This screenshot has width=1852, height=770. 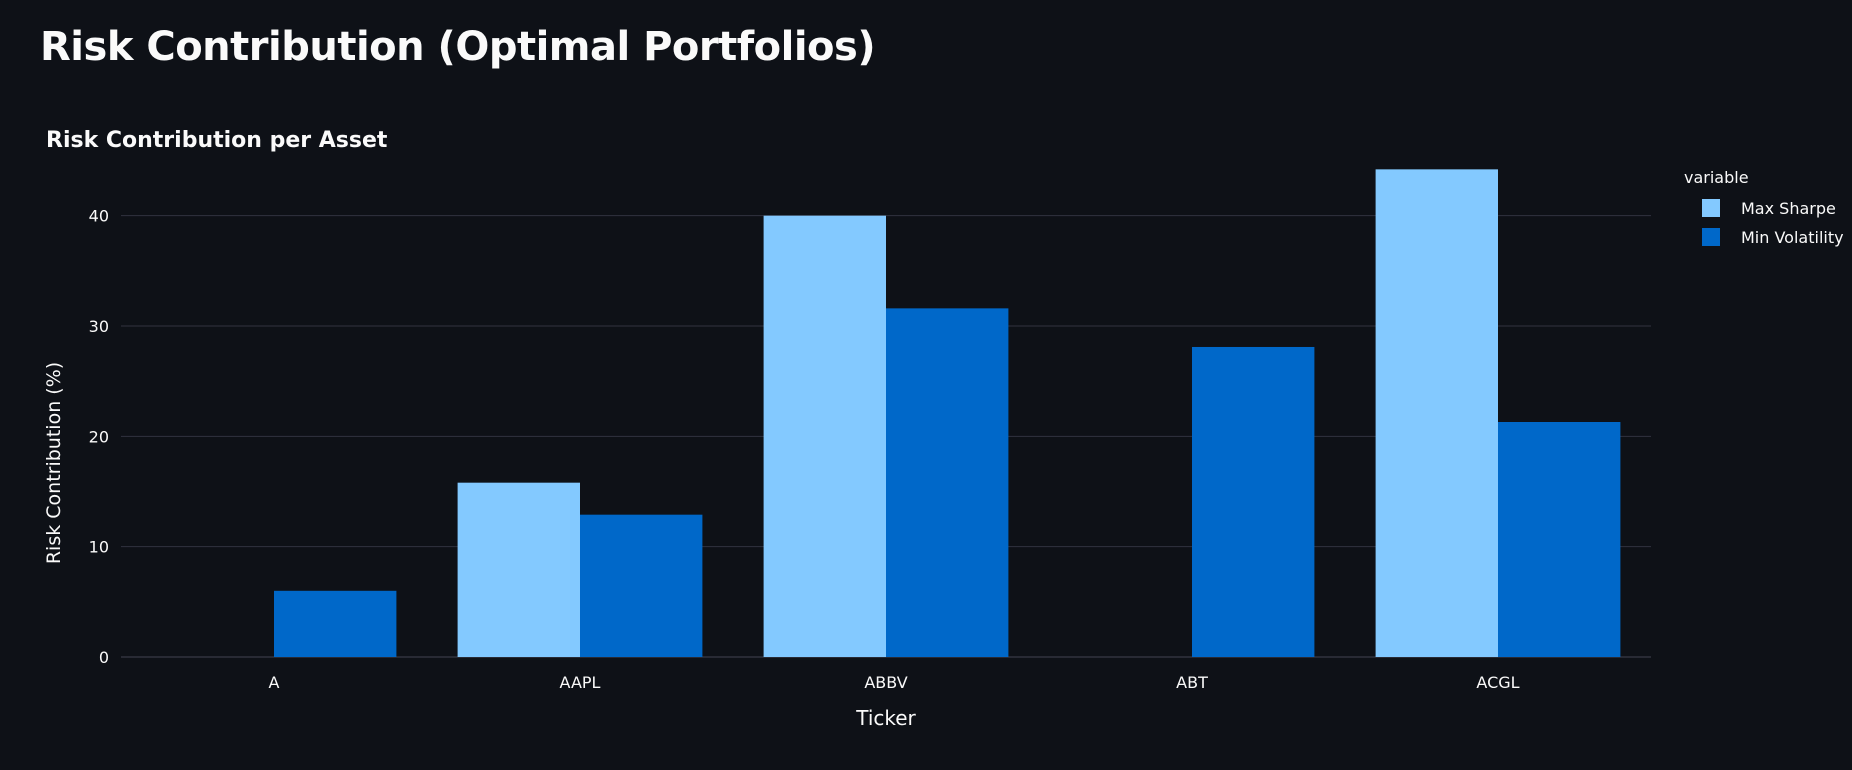 I want to click on x-axis-label: Ticker, so click(x=885, y=718).